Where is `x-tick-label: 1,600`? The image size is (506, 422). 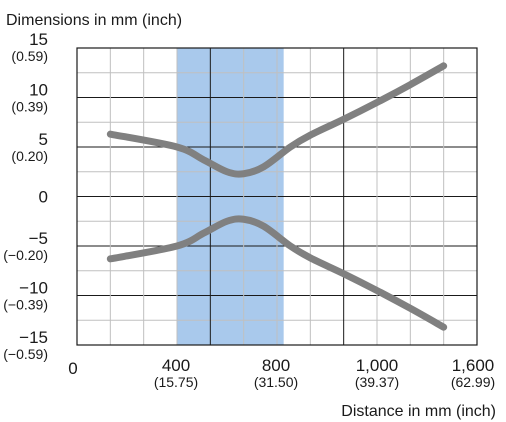 x-tick-label: 1,600 is located at coordinates (473, 365).